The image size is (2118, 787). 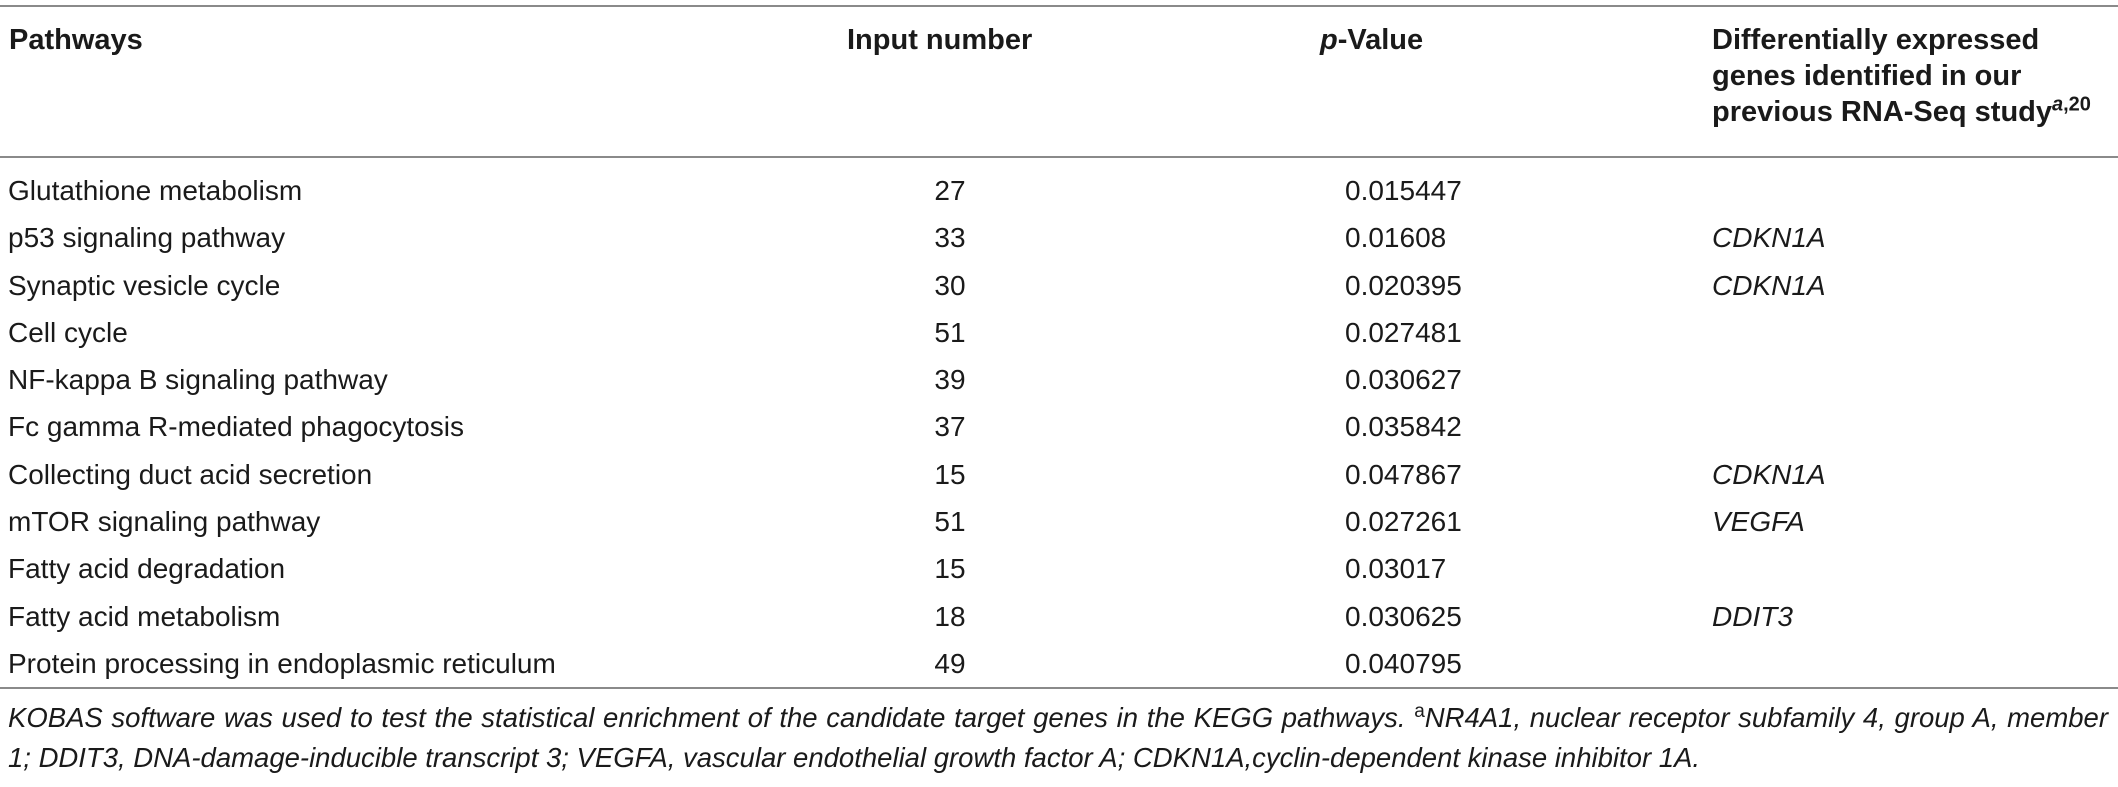 I want to click on cell-p-value: 0.027261, so click(x=1403, y=522).